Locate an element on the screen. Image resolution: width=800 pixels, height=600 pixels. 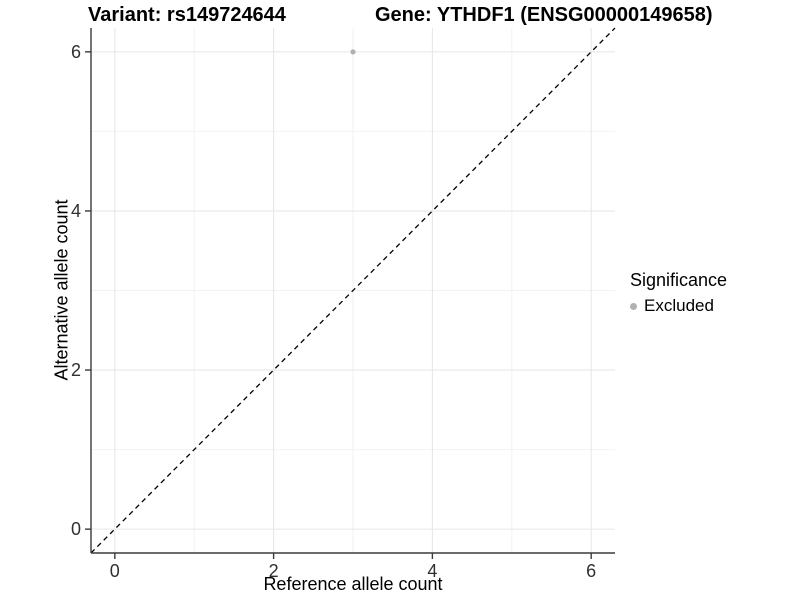
x-tick-label: 2 is located at coordinates (274, 571).